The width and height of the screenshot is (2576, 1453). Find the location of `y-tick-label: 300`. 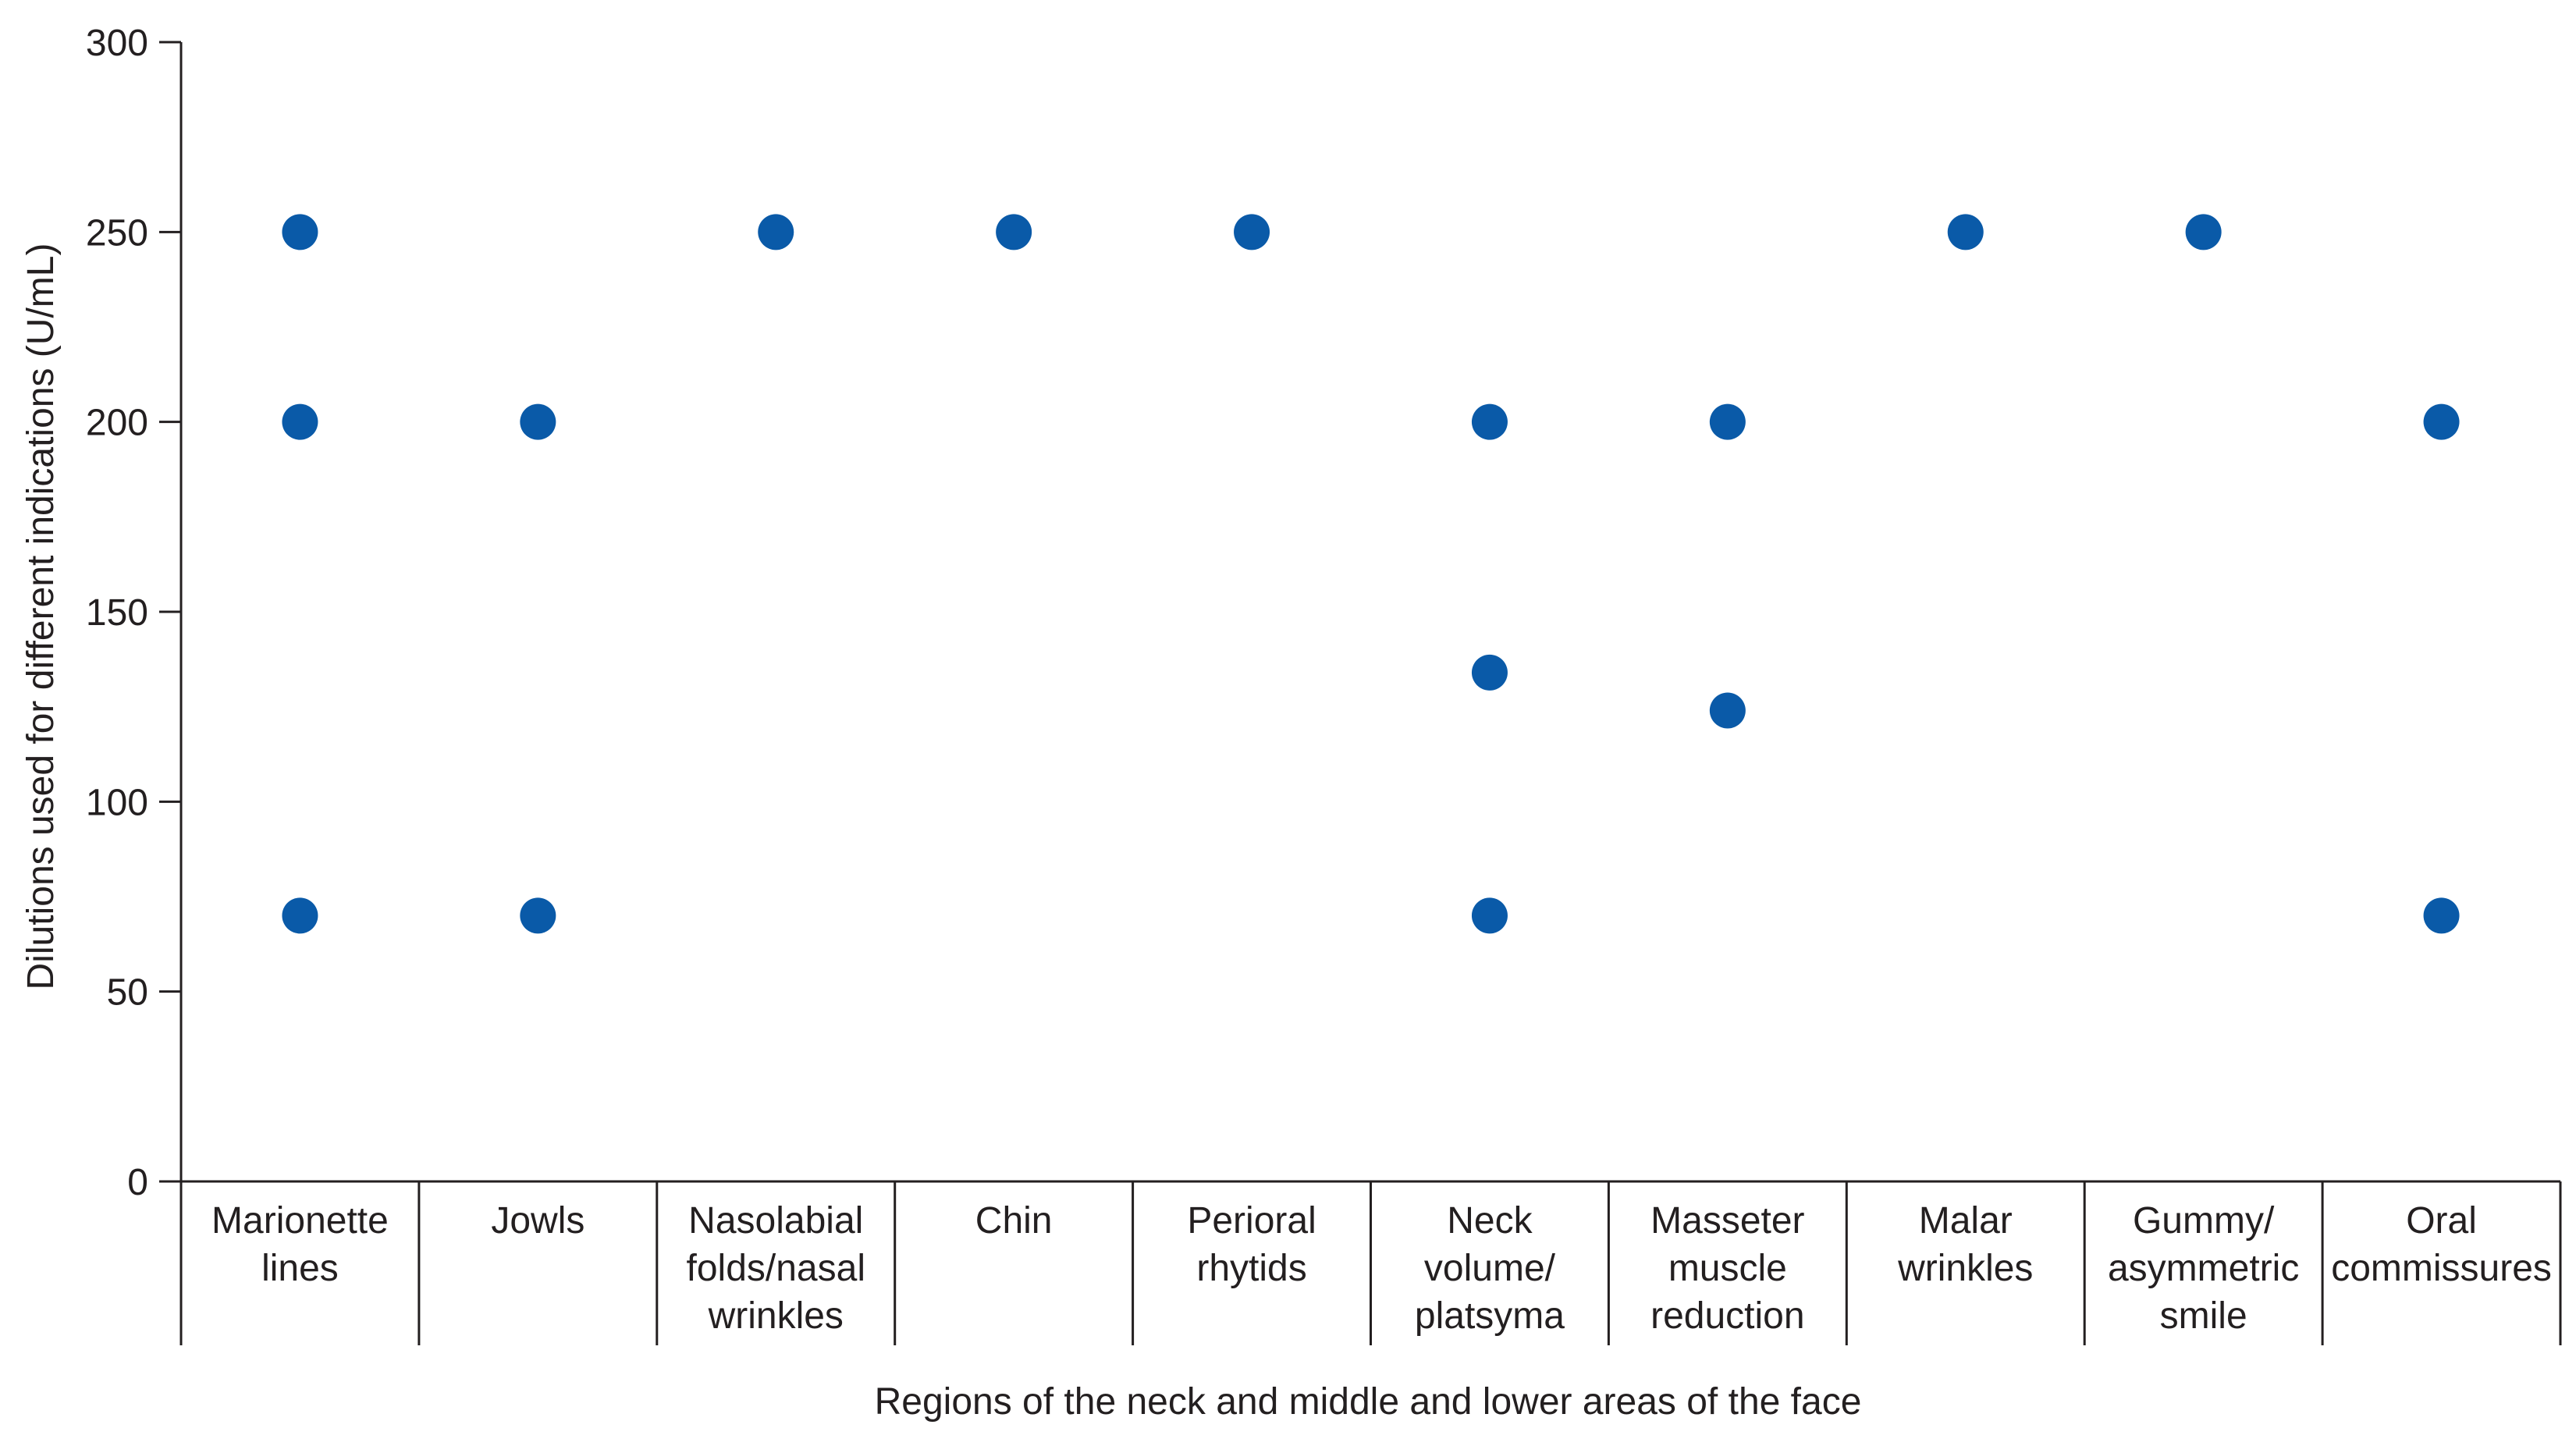

y-tick-label: 300 is located at coordinates (117, 43).